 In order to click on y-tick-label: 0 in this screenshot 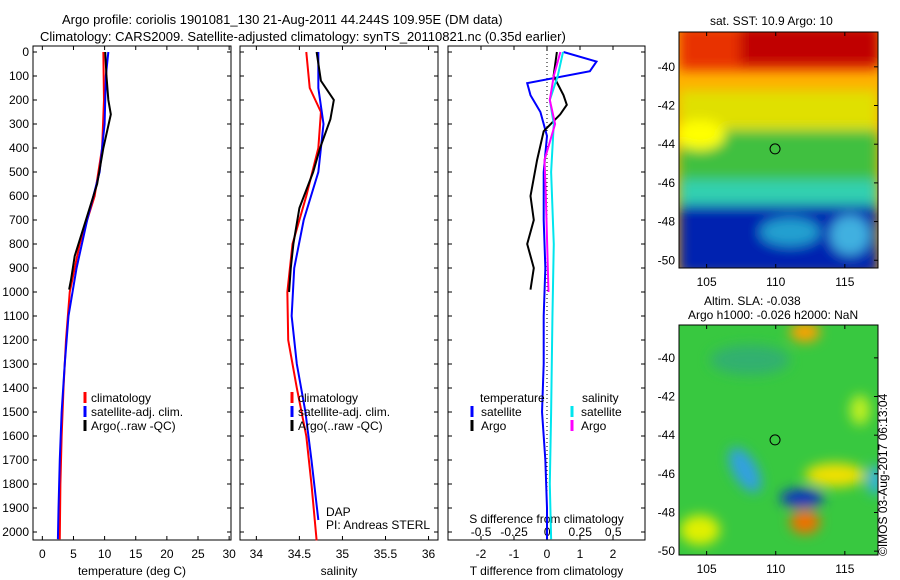, I will do `click(25, 52)`.